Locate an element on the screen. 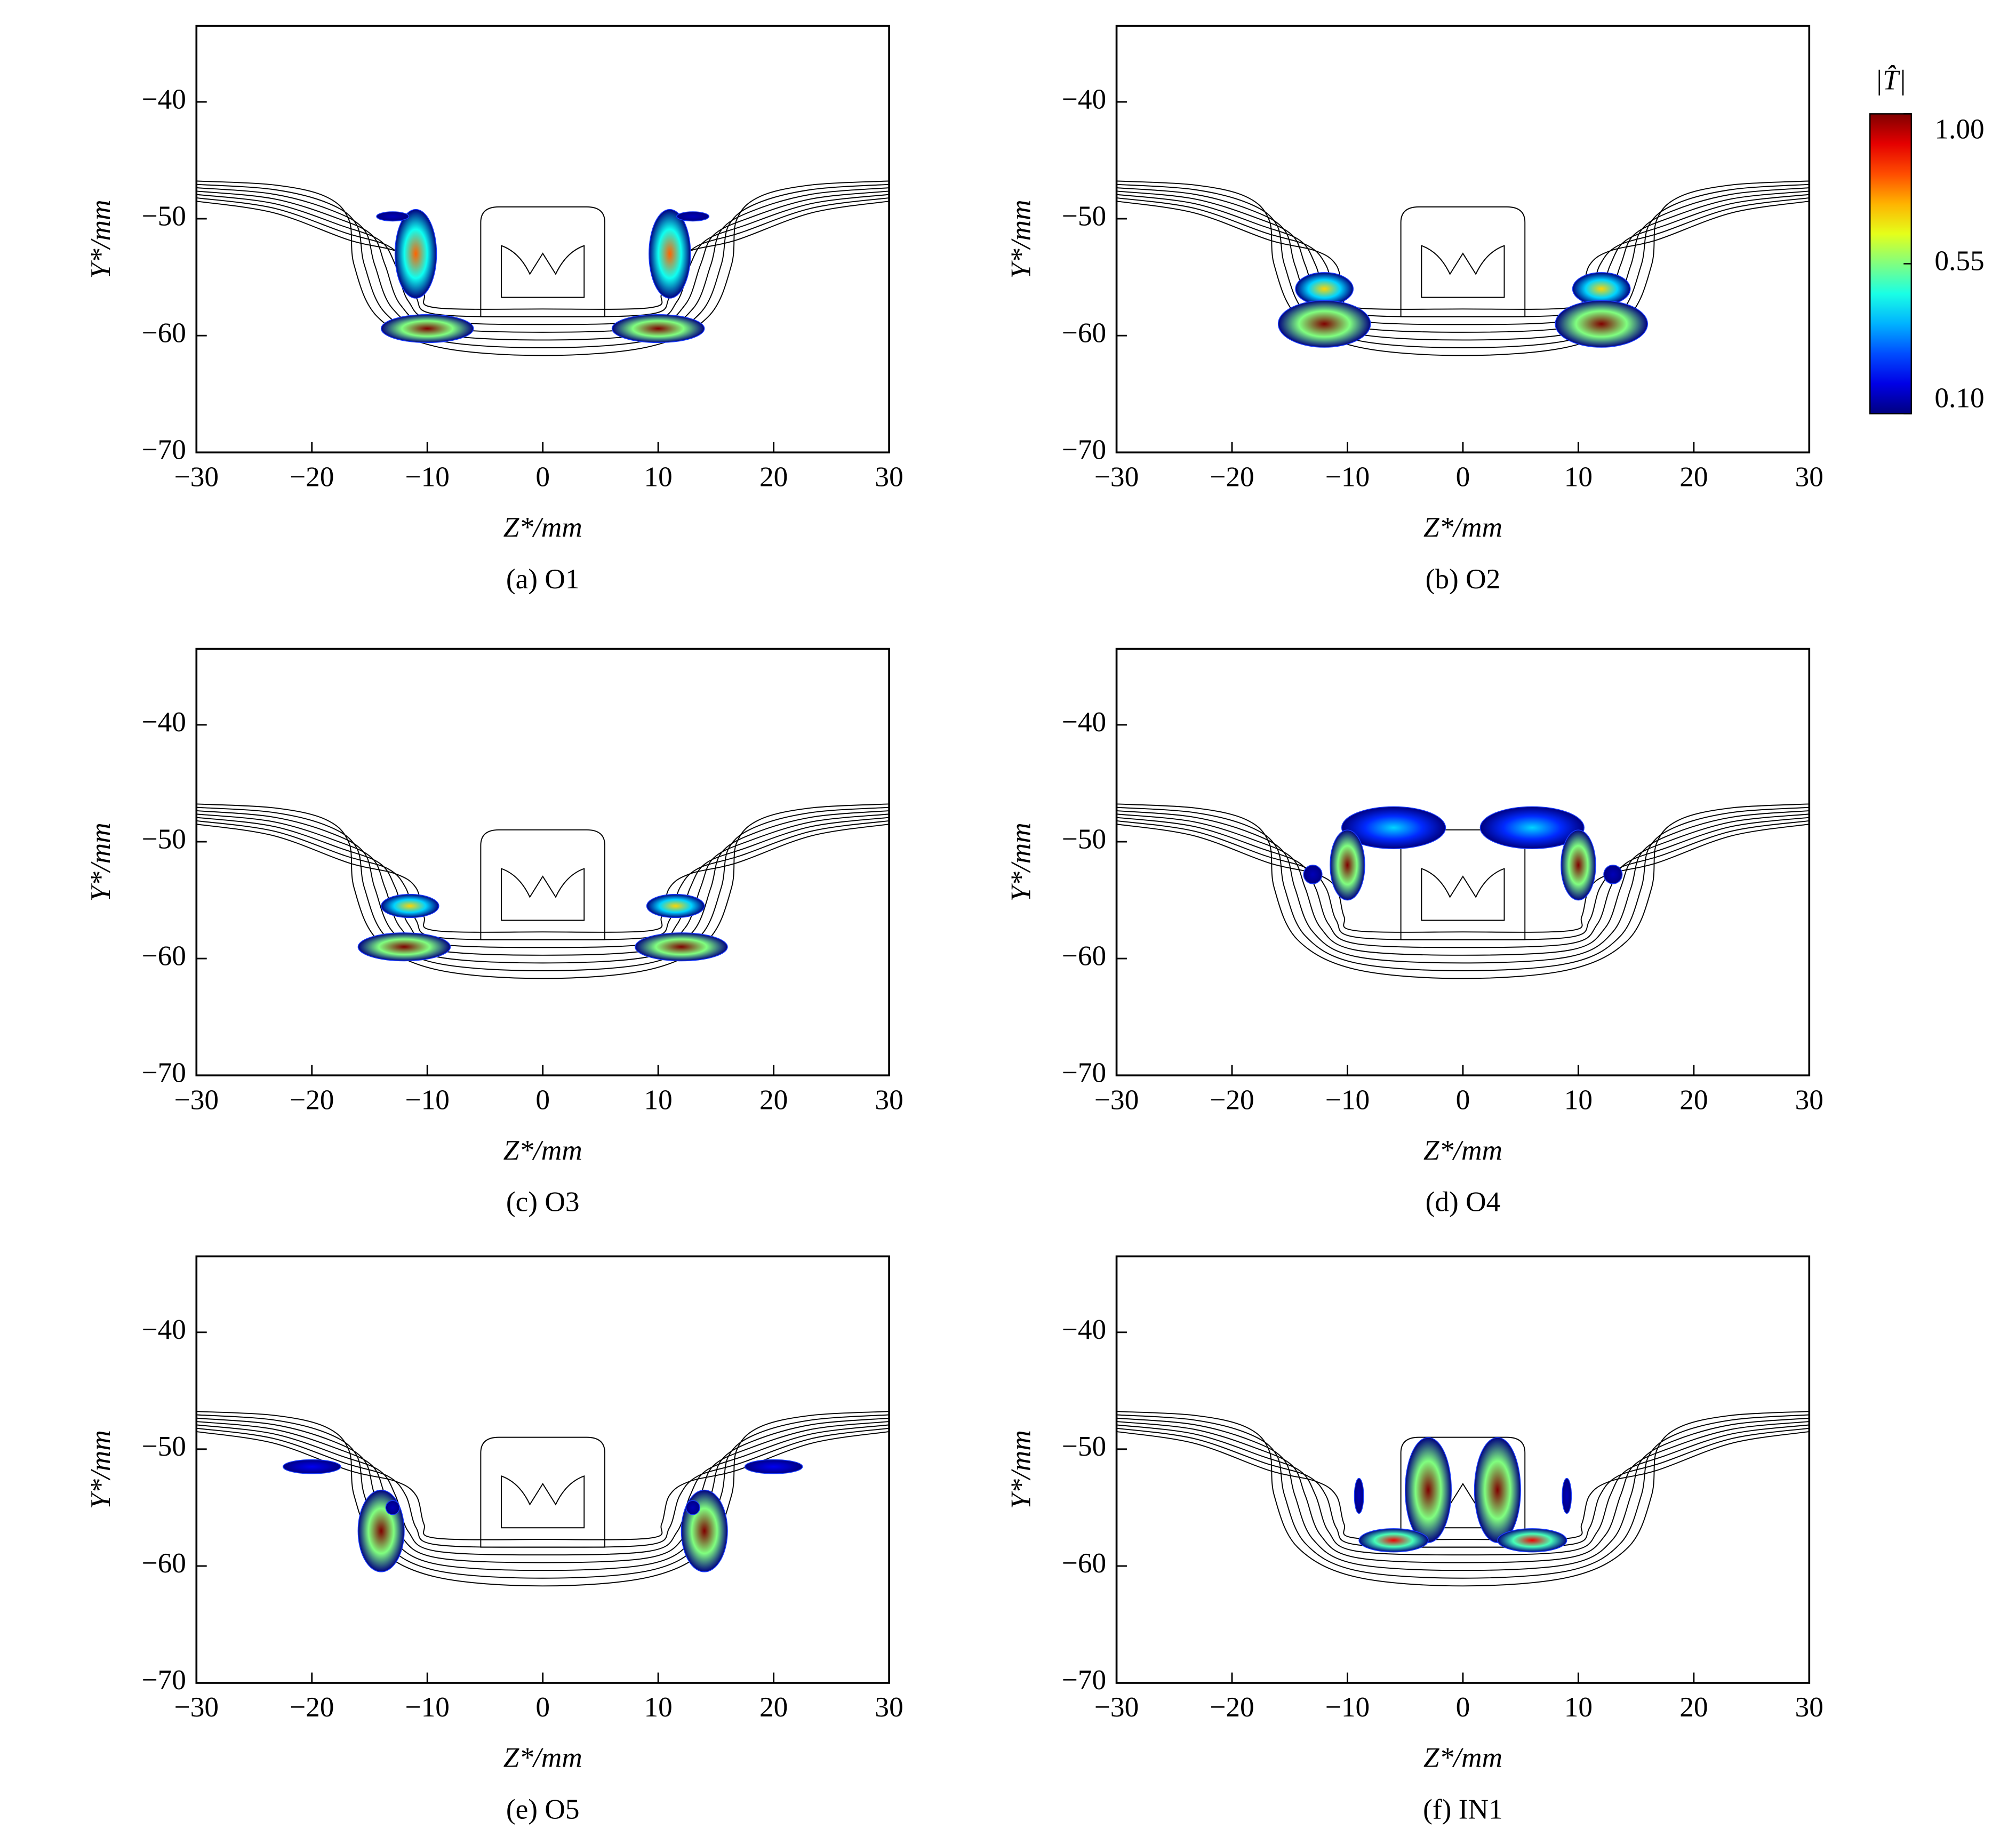 Image resolution: width=2016 pixels, height=1829 pixels. colorbar-tick-label: 0.55 is located at coordinates (1959, 261).